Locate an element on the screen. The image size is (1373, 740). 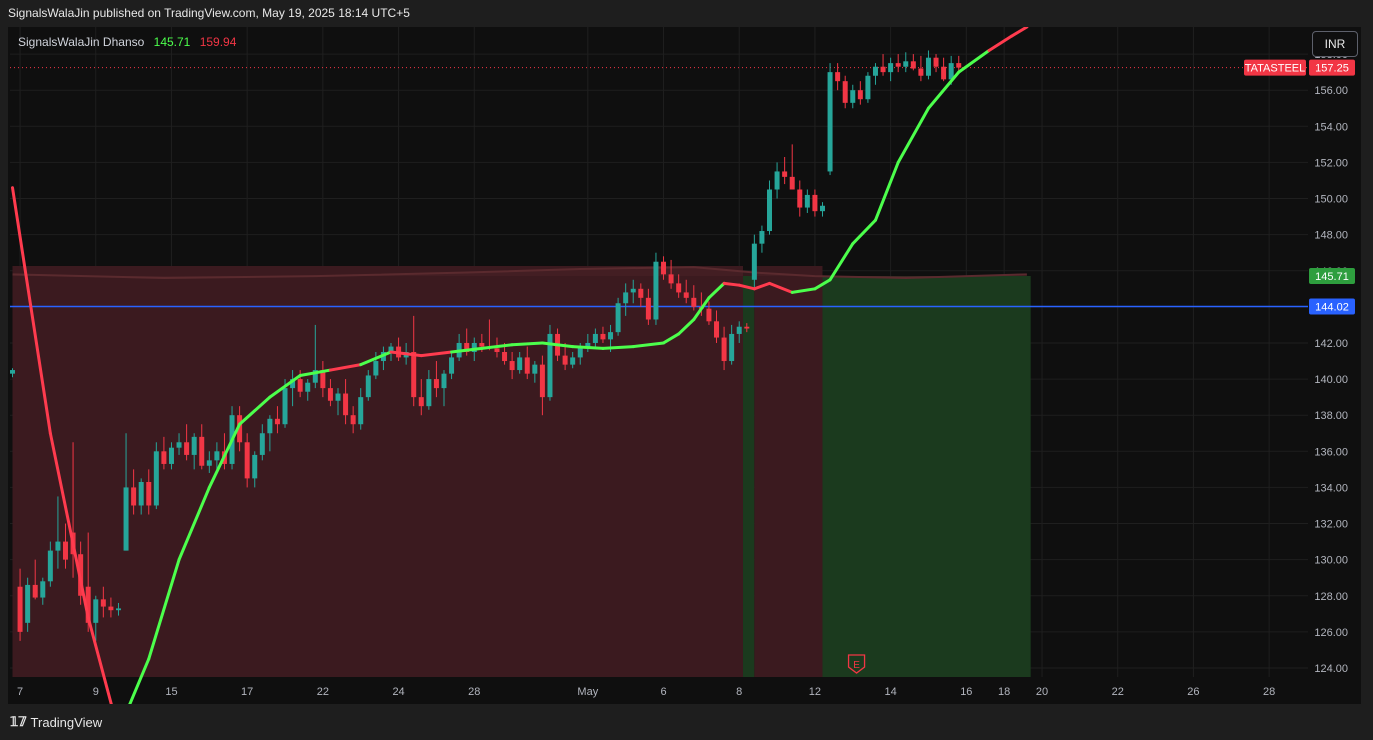
x-tick-label: 9 is located at coordinates (96, 692).